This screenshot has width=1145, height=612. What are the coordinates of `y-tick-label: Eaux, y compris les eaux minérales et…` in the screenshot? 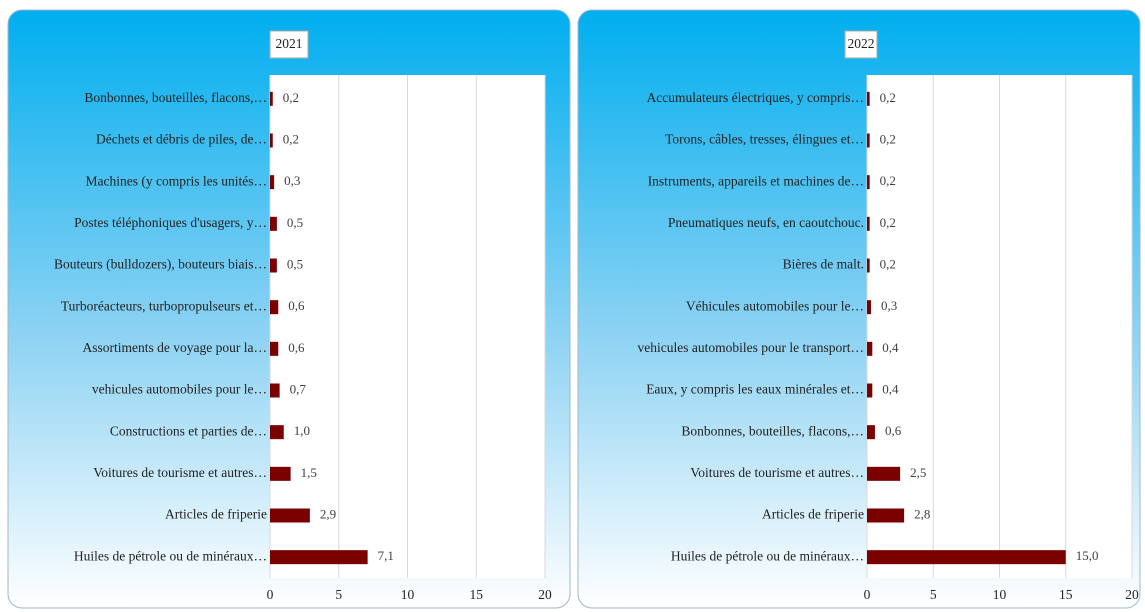 It's located at (755, 389).